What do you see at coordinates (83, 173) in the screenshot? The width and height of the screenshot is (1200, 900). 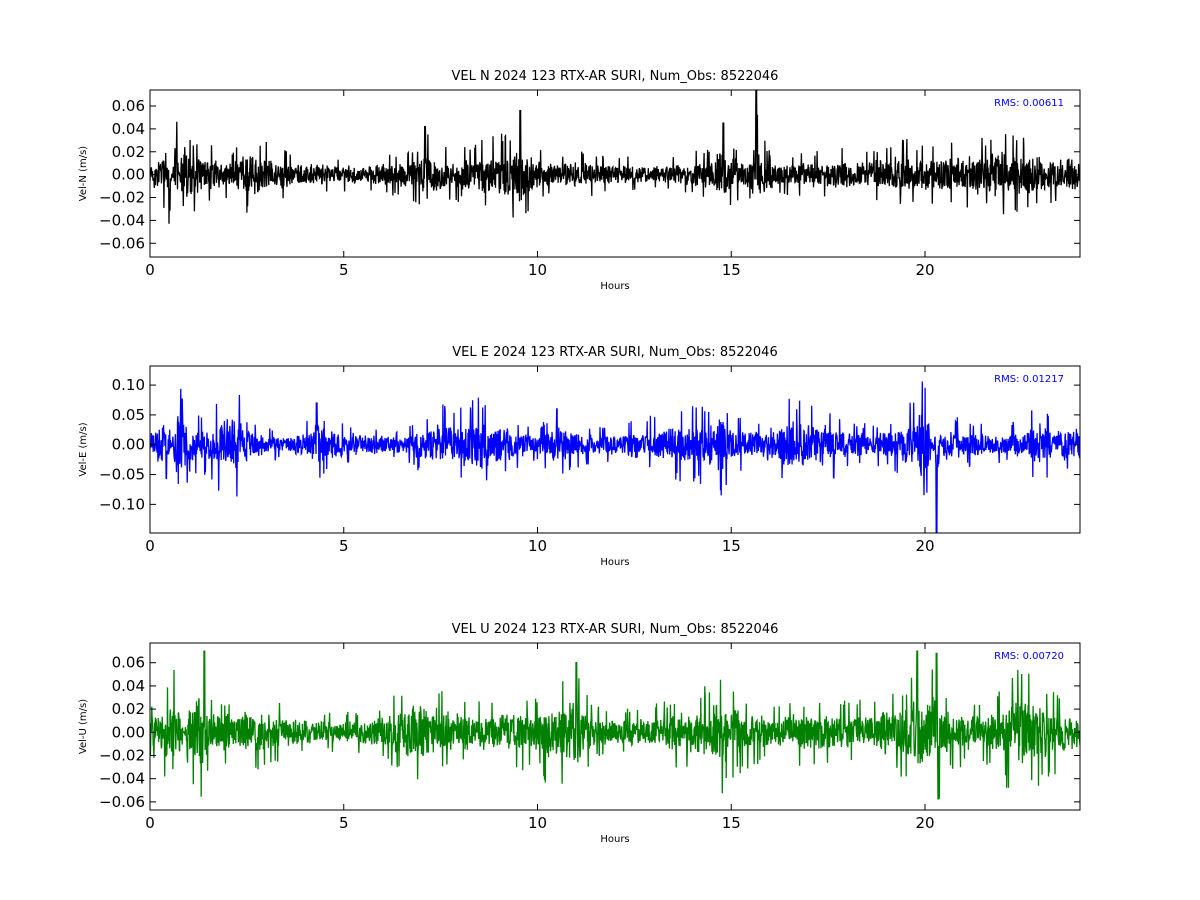 I see `y-axis-label: Vel-N (m/s)` at bounding box center [83, 173].